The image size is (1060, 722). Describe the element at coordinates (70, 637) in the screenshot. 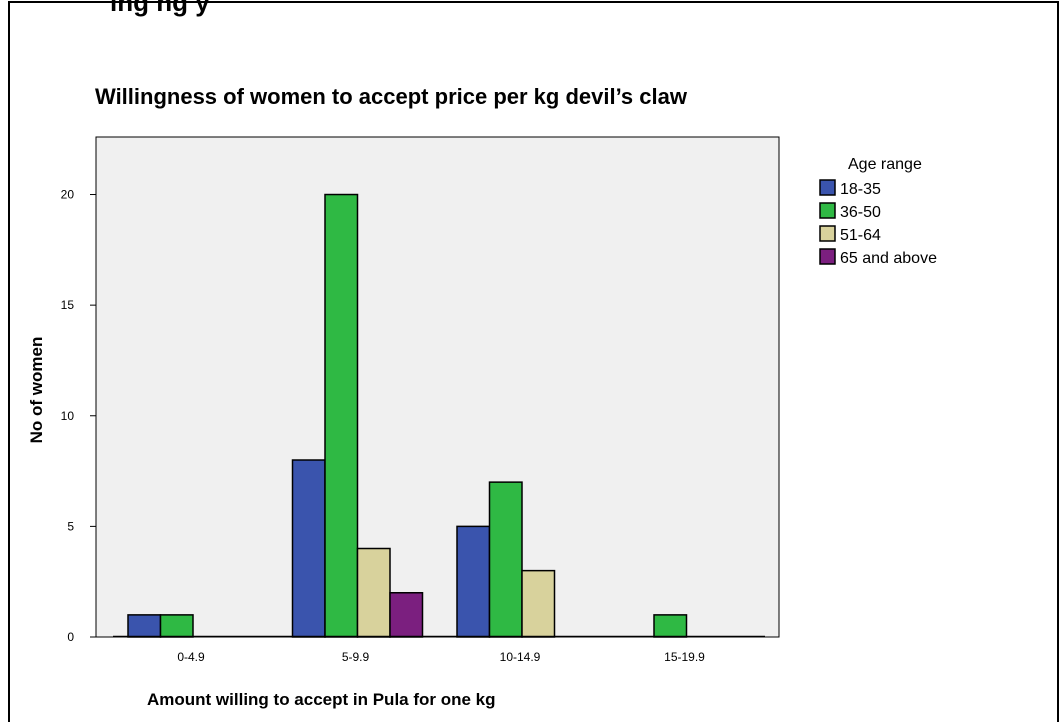

I see `y-tick-label: 0` at that location.